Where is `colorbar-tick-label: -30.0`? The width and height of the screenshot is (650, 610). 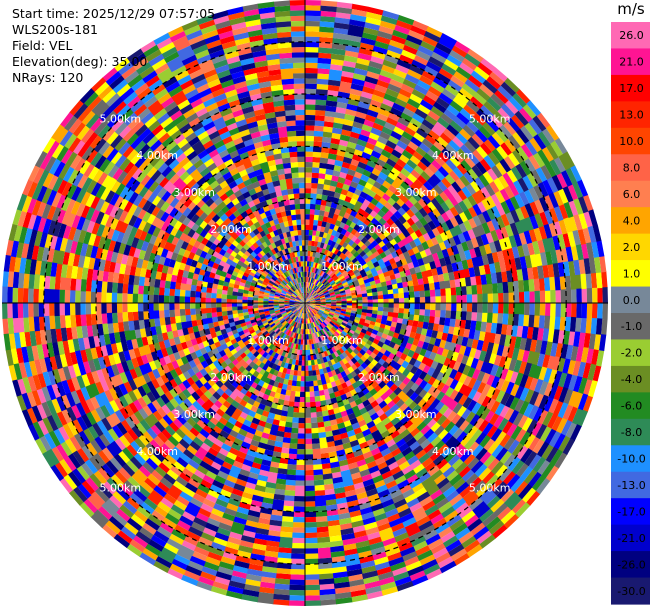 colorbar-tick-label: -30.0 is located at coordinates (631, 591).